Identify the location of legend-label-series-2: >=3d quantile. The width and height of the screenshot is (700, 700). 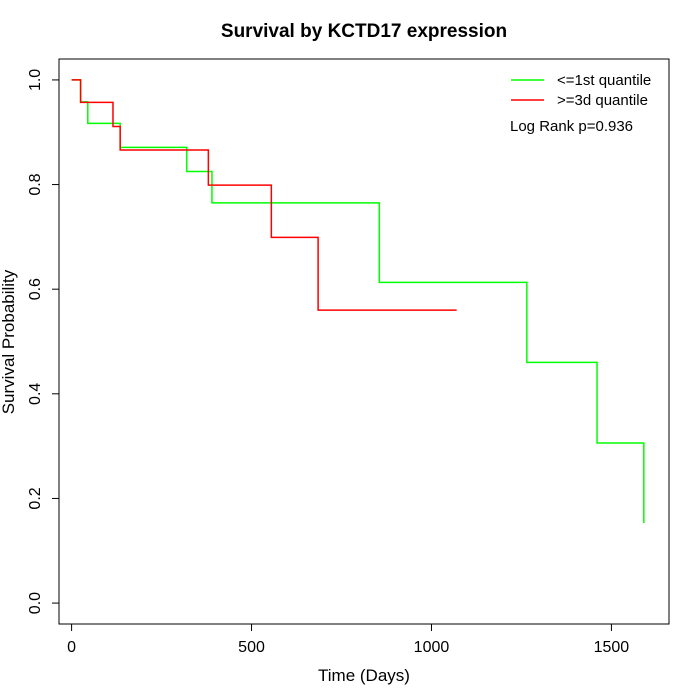
(602, 100).